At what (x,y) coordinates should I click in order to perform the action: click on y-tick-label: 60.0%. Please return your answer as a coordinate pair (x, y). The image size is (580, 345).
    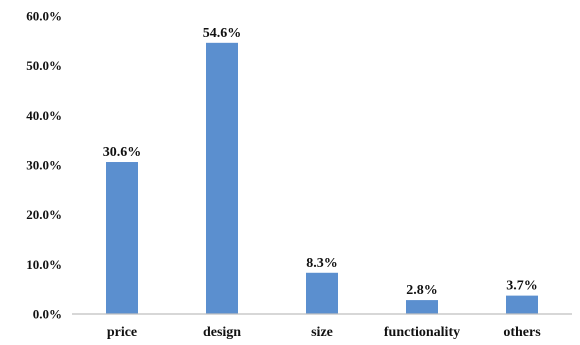
    Looking at the image, I should click on (44, 16).